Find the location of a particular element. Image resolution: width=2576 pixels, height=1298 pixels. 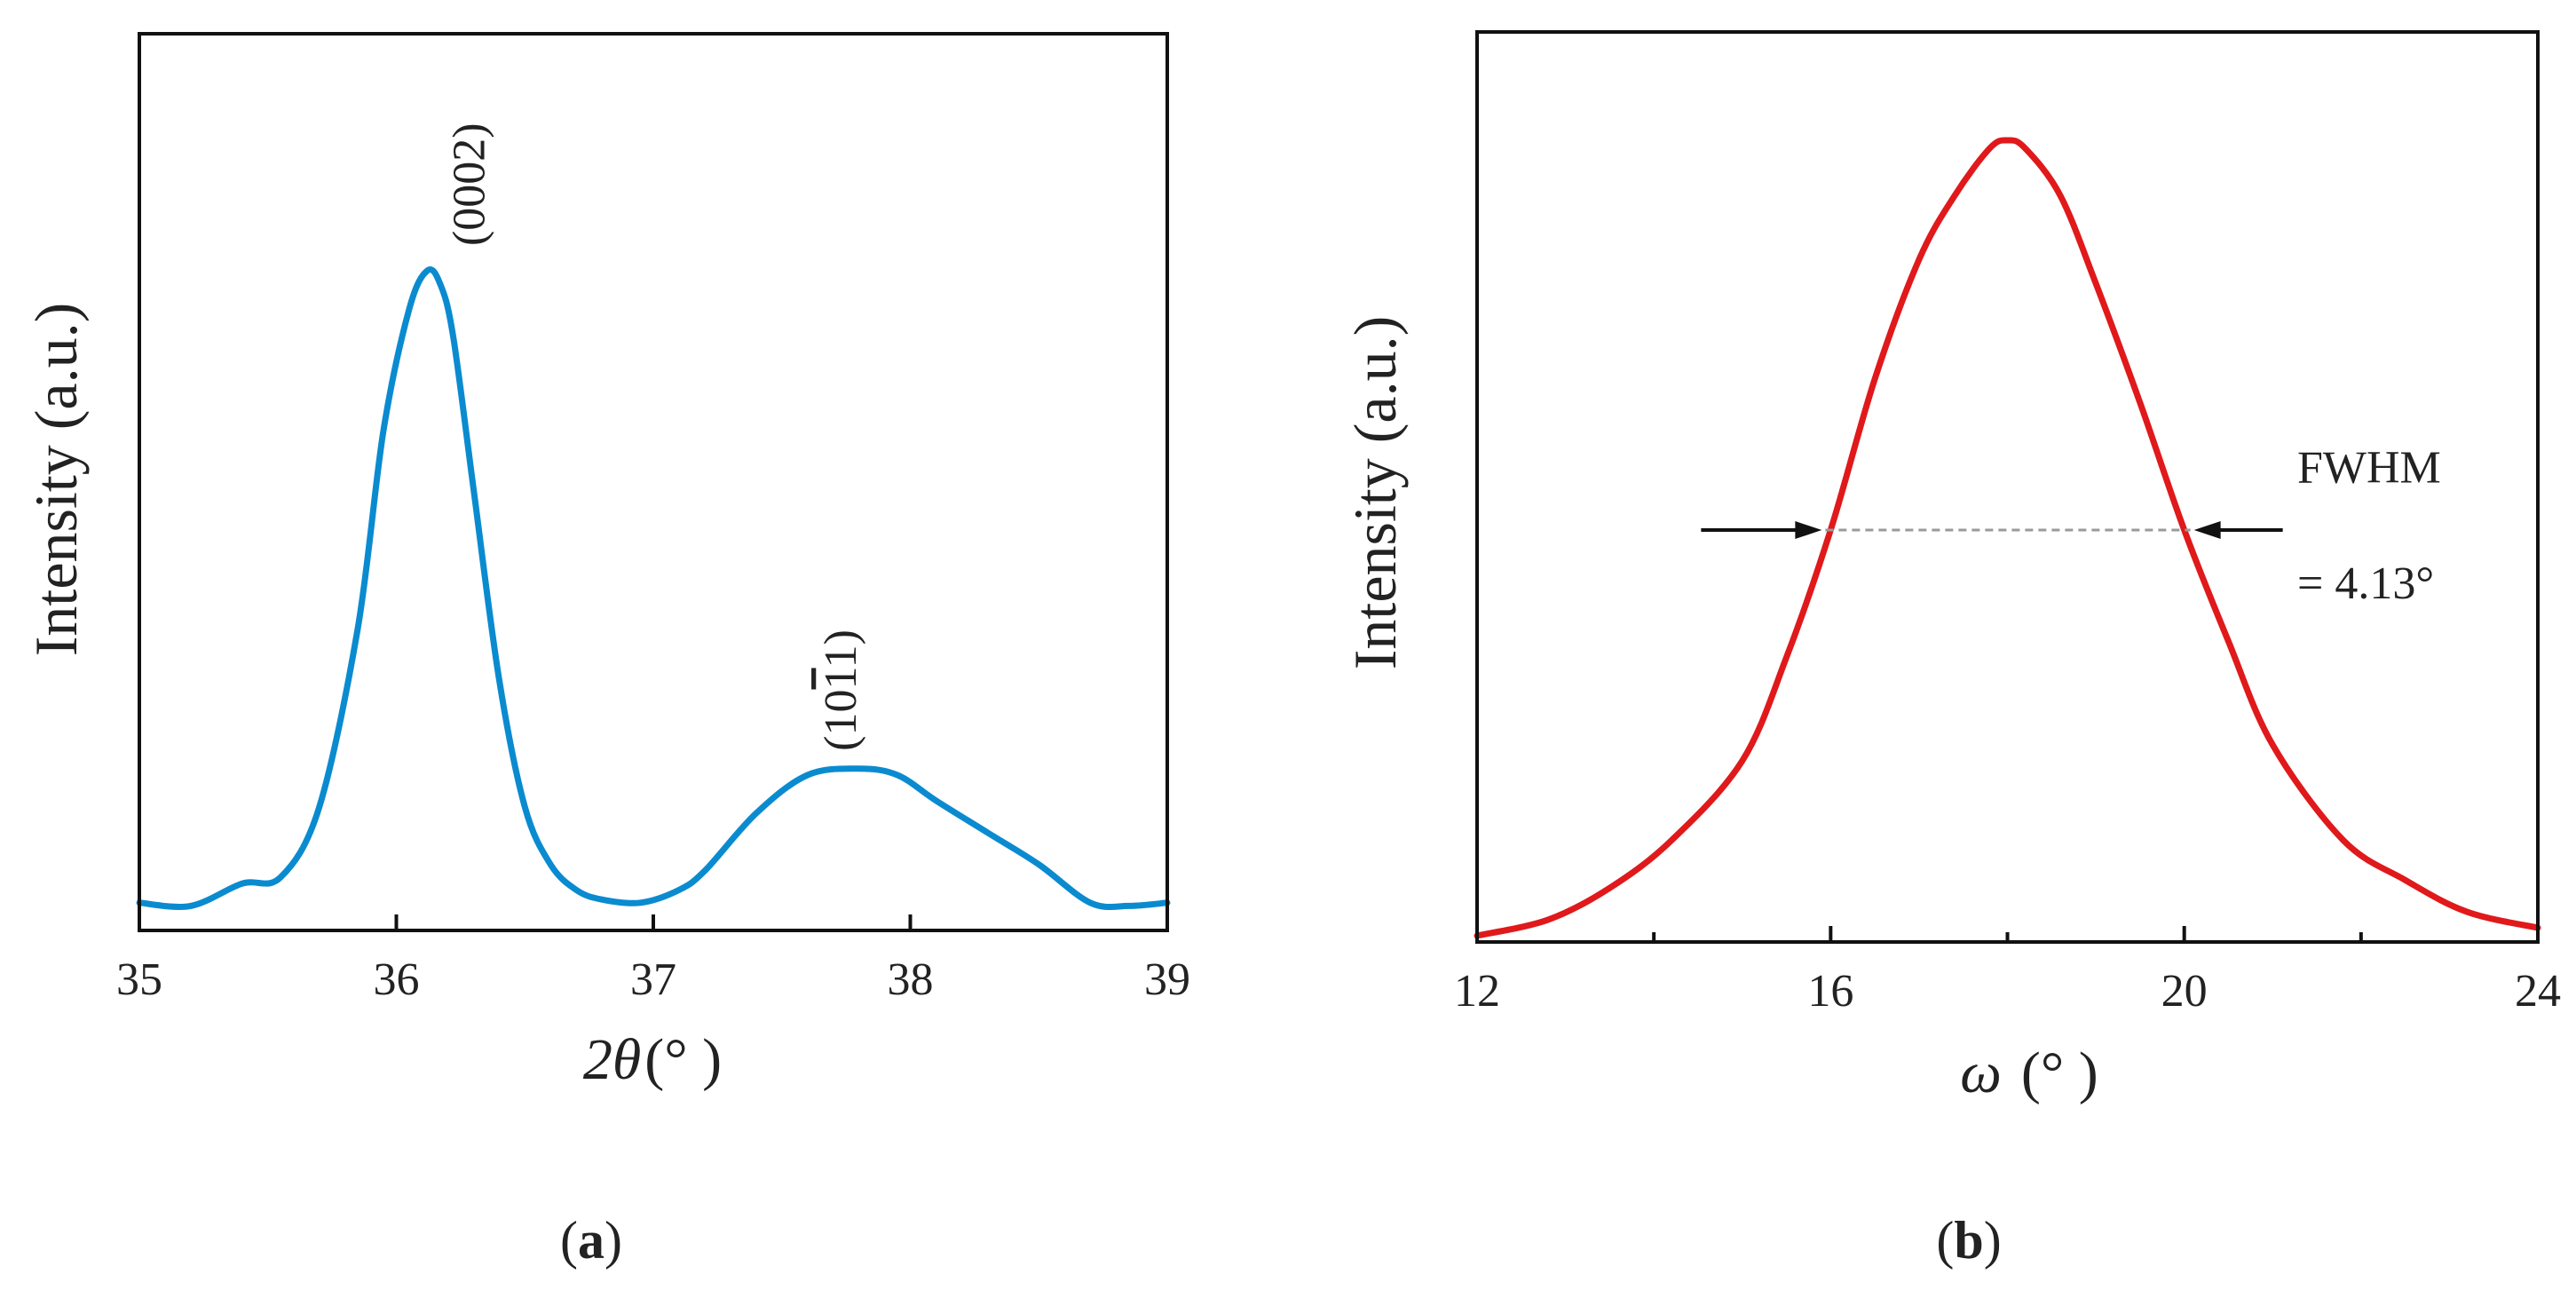

panel-b-x-axis-label: ω (° ) is located at coordinates (2029, 1073).